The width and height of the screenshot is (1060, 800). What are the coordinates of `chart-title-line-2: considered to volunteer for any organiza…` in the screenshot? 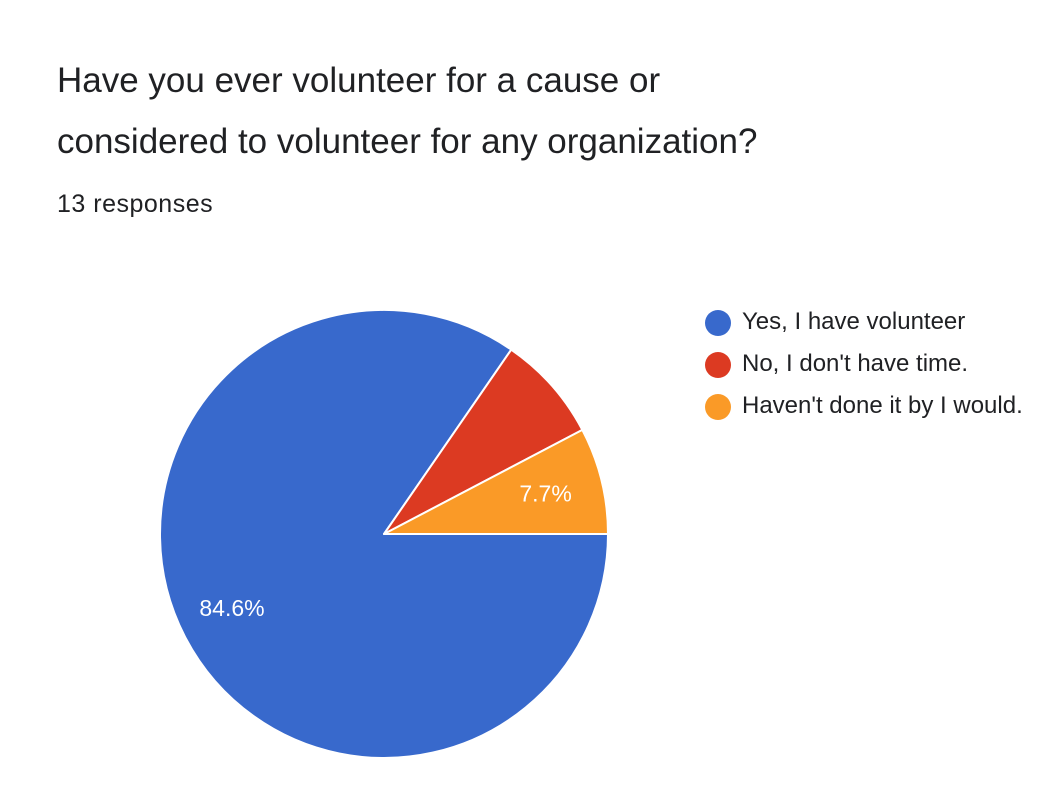 It's located at (407, 141).